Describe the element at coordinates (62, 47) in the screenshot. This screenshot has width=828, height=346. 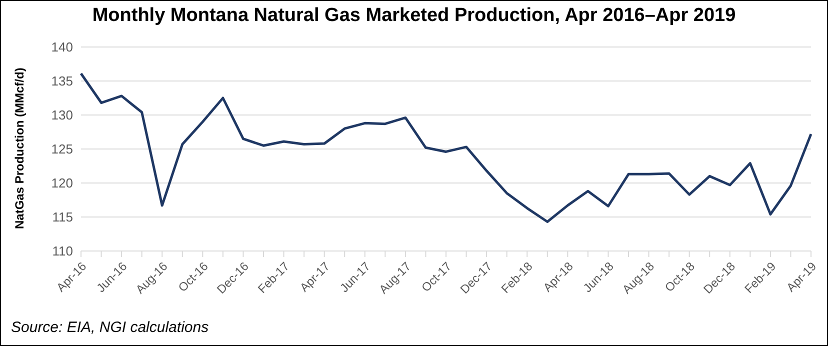
I see `y-tick-label: 140` at that location.